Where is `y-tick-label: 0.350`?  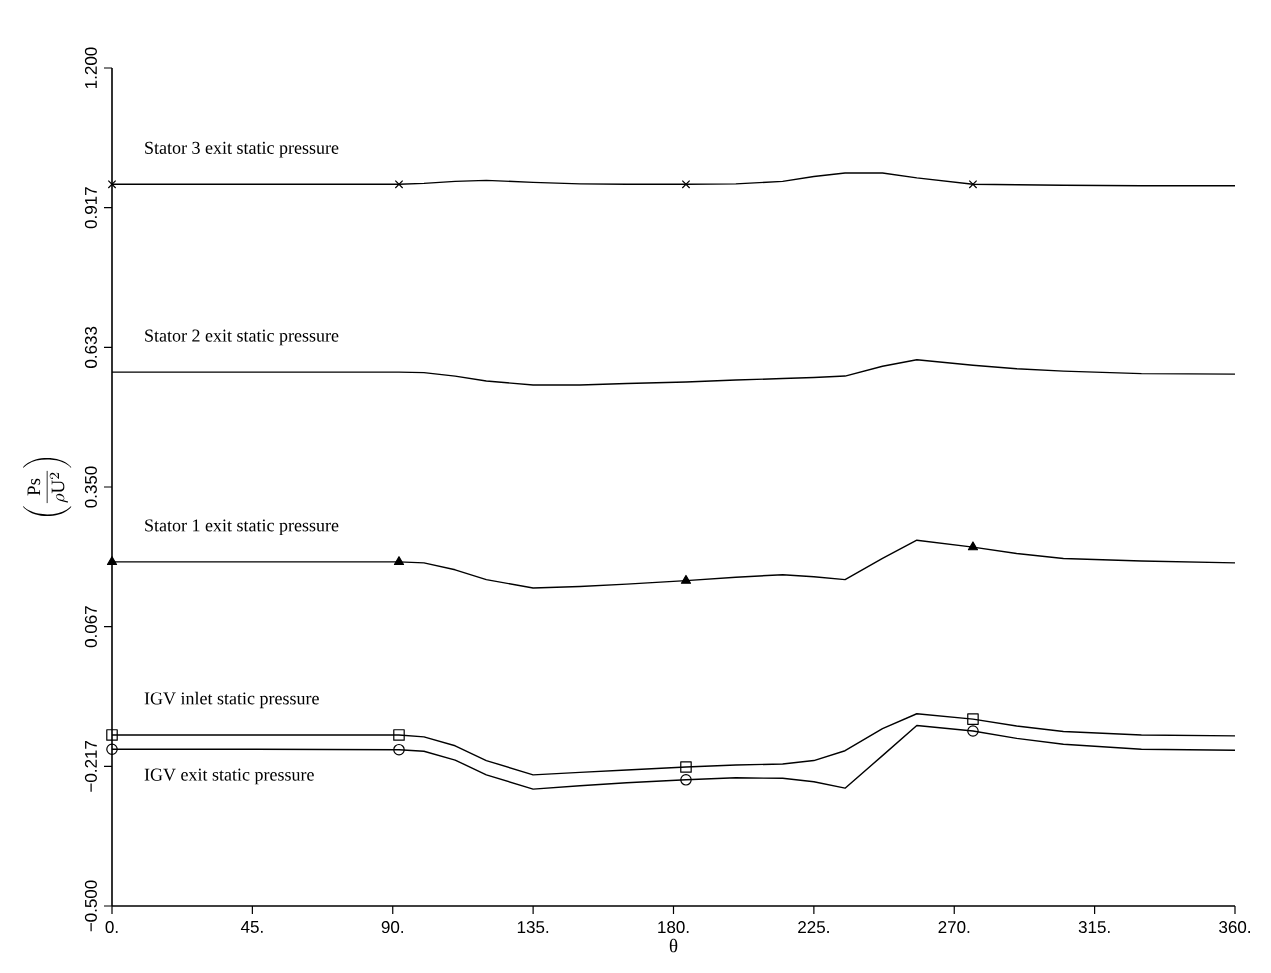
y-tick-label: 0.350 is located at coordinates (90, 487).